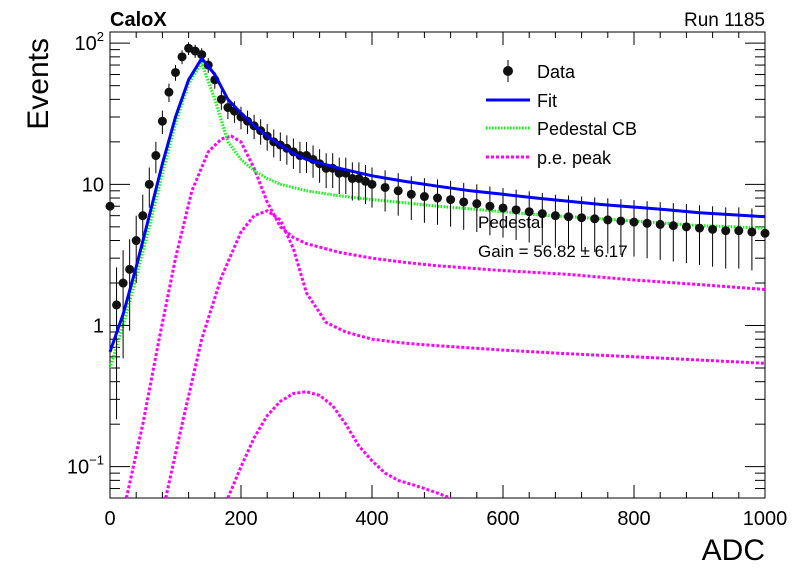  What do you see at coordinates (240, 519) in the screenshot?
I see `x-tick-label: 200` at bounding box center [240, 519].